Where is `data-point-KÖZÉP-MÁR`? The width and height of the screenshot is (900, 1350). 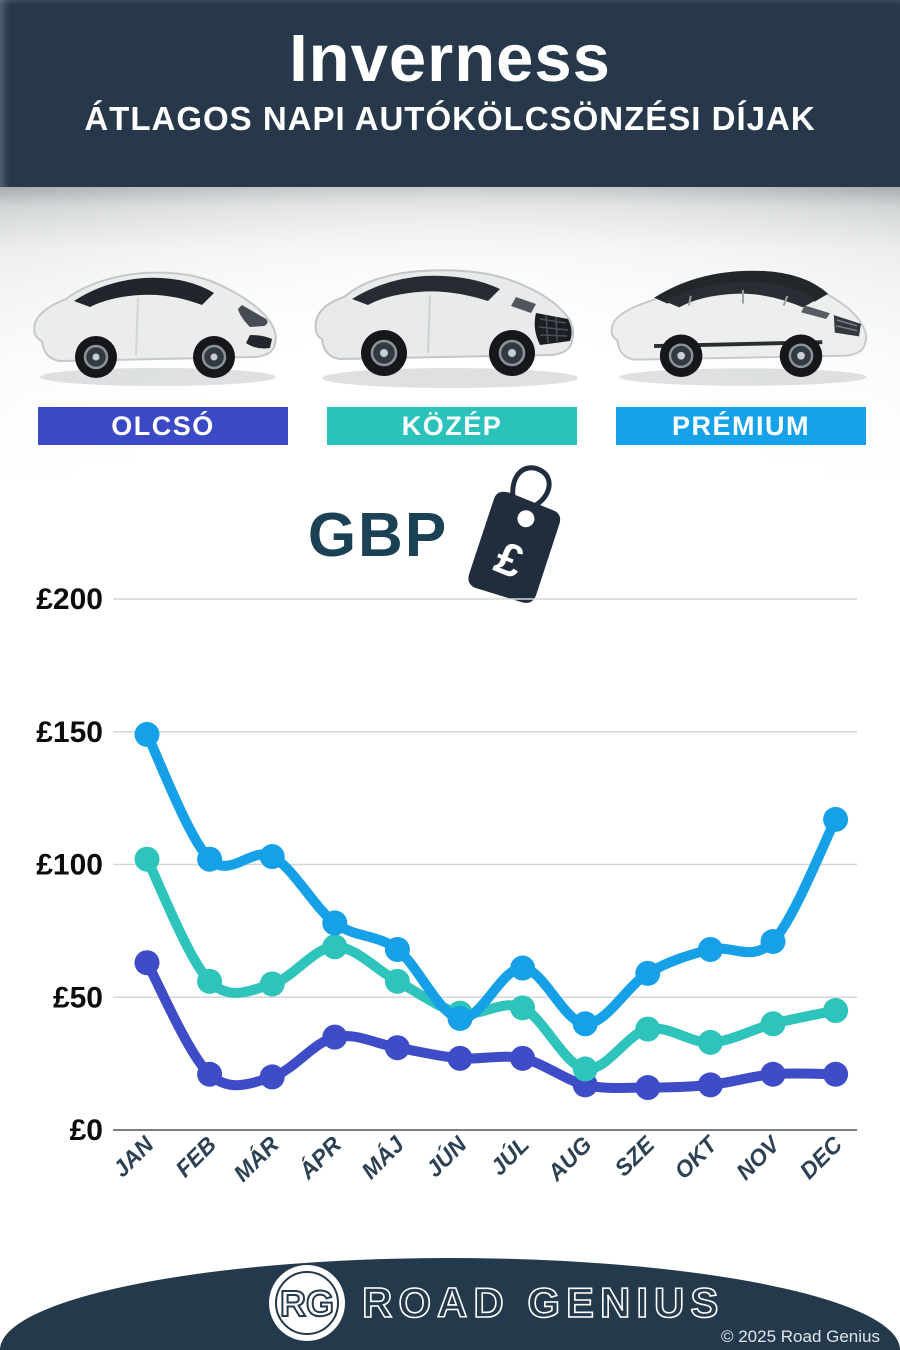
data-point-KÖZÉP-MÁR is located at coordinates (272, 984).